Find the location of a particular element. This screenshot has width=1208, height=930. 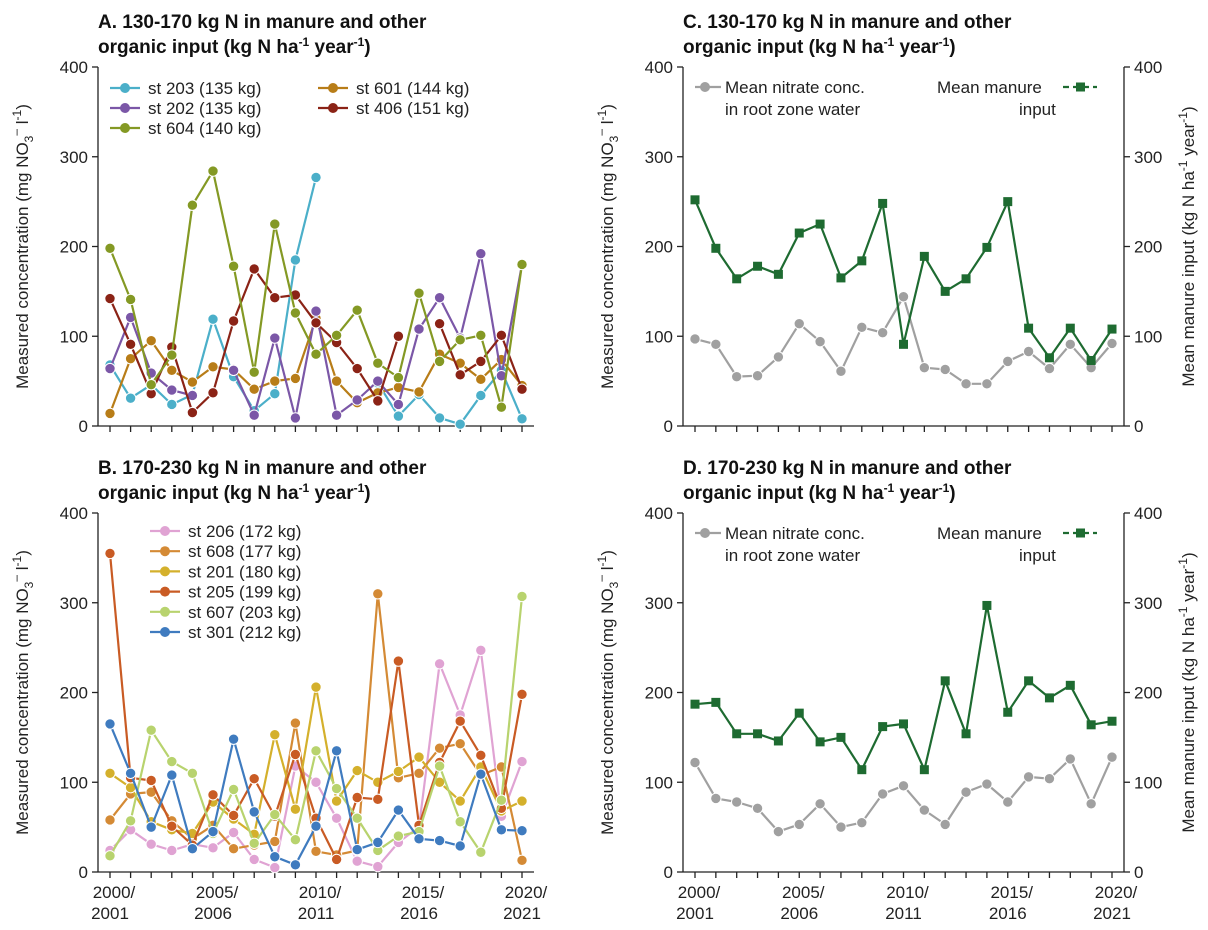

legend-label: st 203 (135 kg) is located at coordinates (204, 88).